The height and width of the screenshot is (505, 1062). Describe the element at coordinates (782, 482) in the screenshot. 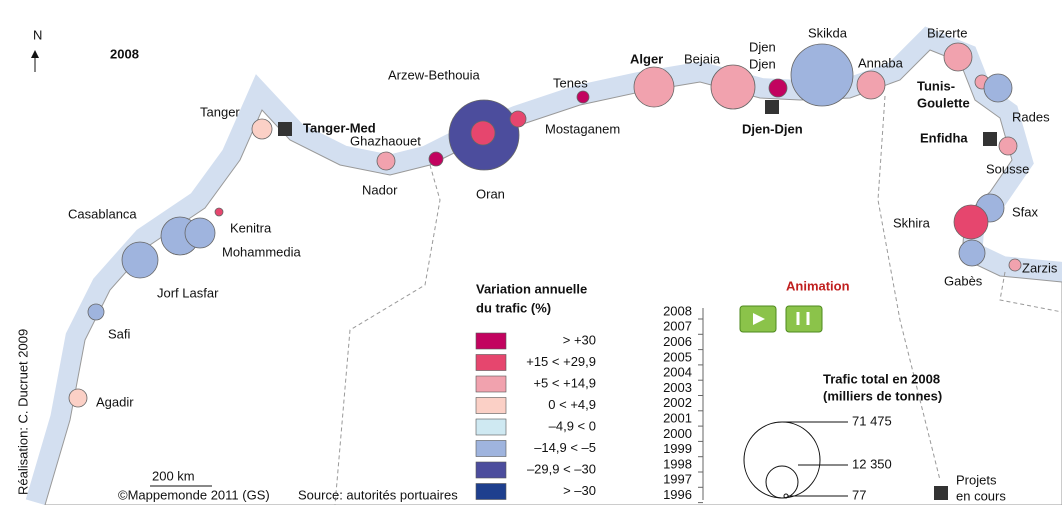

I see `size-circle` at that location.